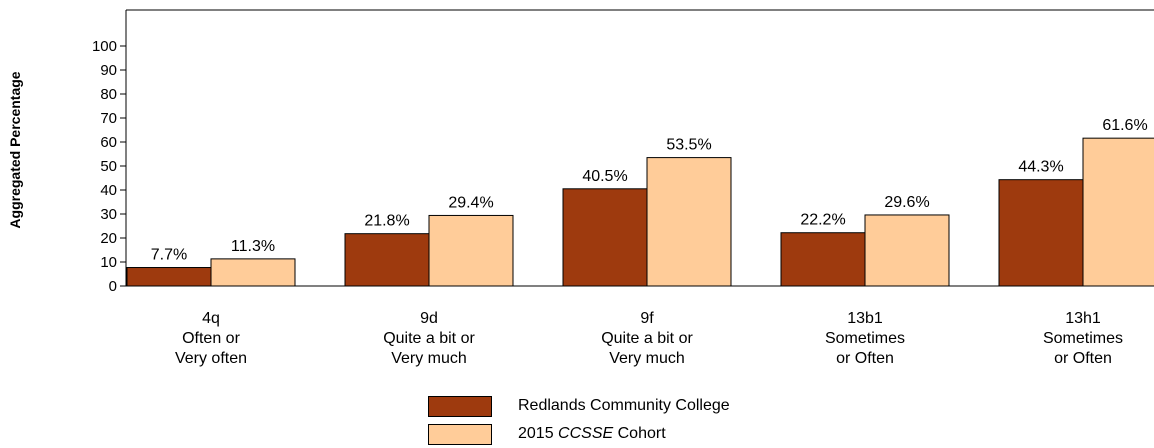 The height and width of the screenshot is (448, 1154). Describe the element at coordinates (211, 318) in the screenshot. I see `x-tick-label: 4q` at that location.